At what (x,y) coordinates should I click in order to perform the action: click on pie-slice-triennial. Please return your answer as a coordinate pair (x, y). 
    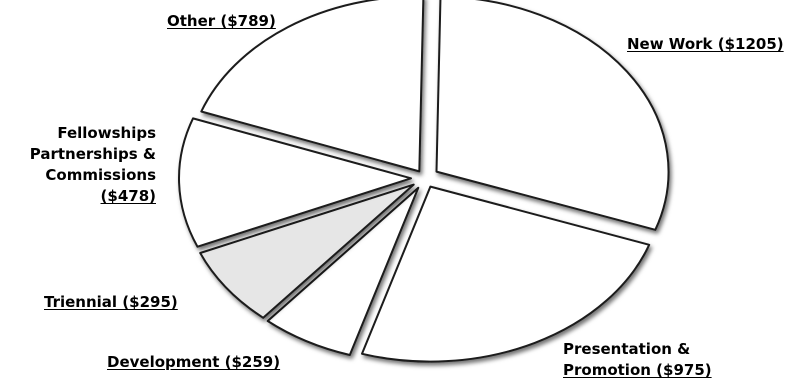
    Looking at the image, I should click on (307, 251).